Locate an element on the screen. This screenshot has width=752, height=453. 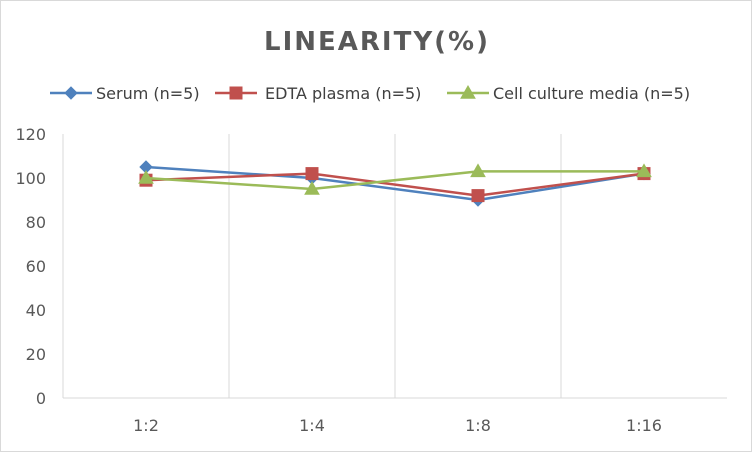
legend-label: Cell culture media (n=5) is located at coordinates (591, 93).